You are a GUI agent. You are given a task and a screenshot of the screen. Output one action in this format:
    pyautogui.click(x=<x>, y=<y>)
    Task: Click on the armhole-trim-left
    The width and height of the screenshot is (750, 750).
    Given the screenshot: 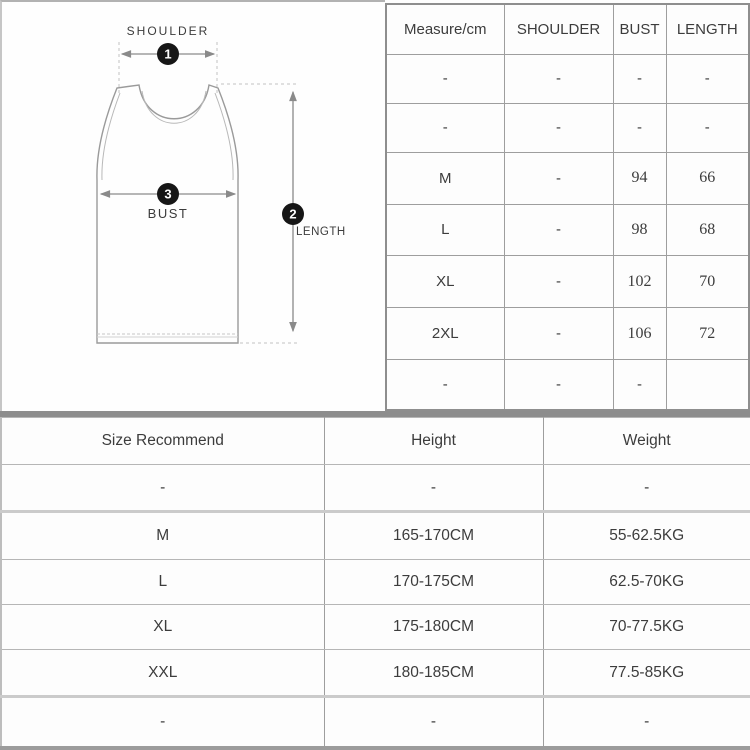 What is the action you would take?
    pyautogui.click(x=111, y=136)
    